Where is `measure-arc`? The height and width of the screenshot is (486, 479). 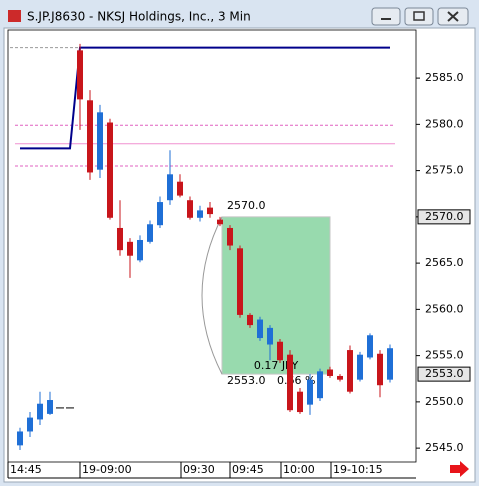 measure-arc is located at coordinates (212, 295).